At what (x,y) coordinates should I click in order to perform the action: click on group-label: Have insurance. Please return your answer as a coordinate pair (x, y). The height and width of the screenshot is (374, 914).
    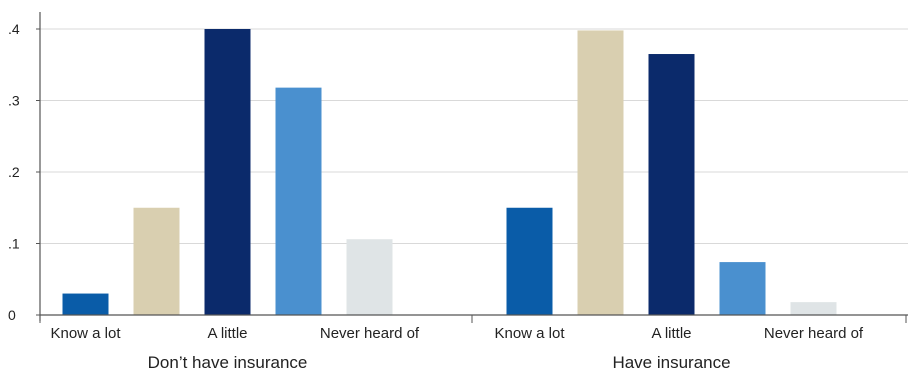
    Looking at the image, I should click on (671, 362).